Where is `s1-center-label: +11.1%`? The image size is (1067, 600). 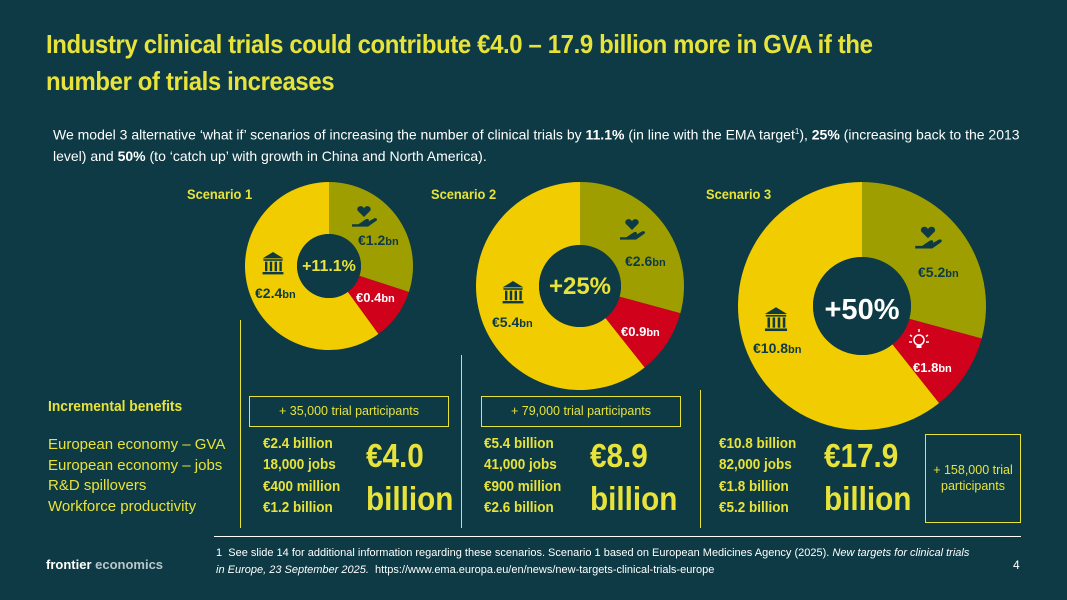 s1-center-label: +11.1% is located at coordinates (329, 266).